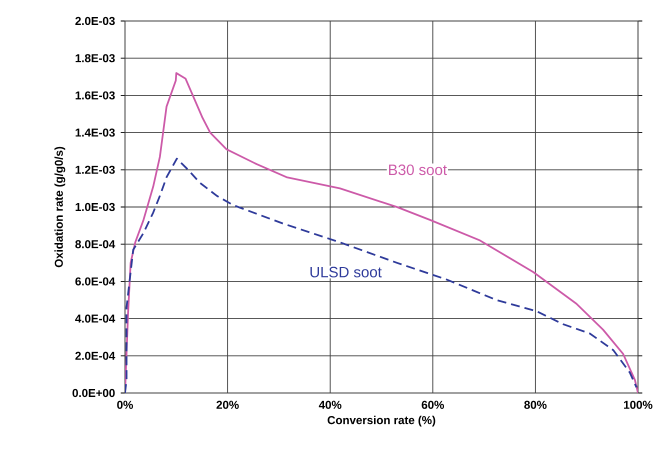  Describe the element at coordinates (60, 207) in the screenshot. I see `y-axis-title: Oxidation rate (g/g0/s)` at that location.